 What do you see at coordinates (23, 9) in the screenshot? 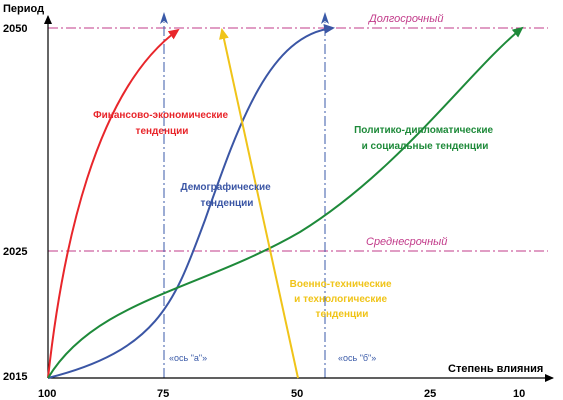
I see `y-axis-title: Период` at bounding box center [23, 9].